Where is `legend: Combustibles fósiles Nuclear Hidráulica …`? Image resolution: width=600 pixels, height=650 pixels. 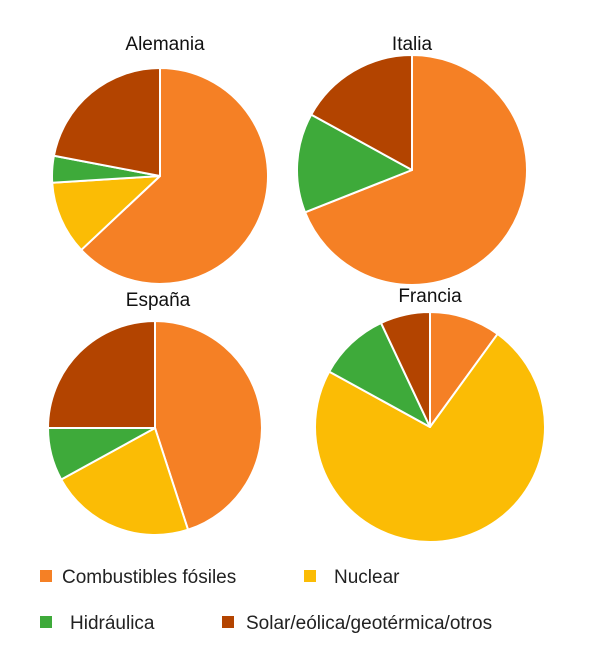 legend: Combustibles fósiles Nuclear Hidráulica … is located at coordinates (266, 600).